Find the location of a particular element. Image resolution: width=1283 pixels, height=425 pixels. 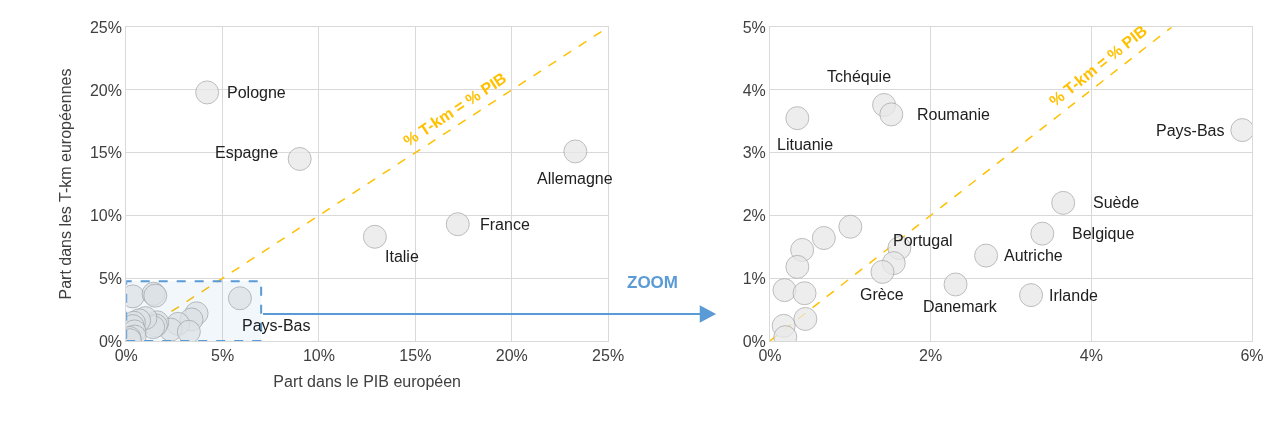

annotation: Belgique is located at coordinates (1103, 233).